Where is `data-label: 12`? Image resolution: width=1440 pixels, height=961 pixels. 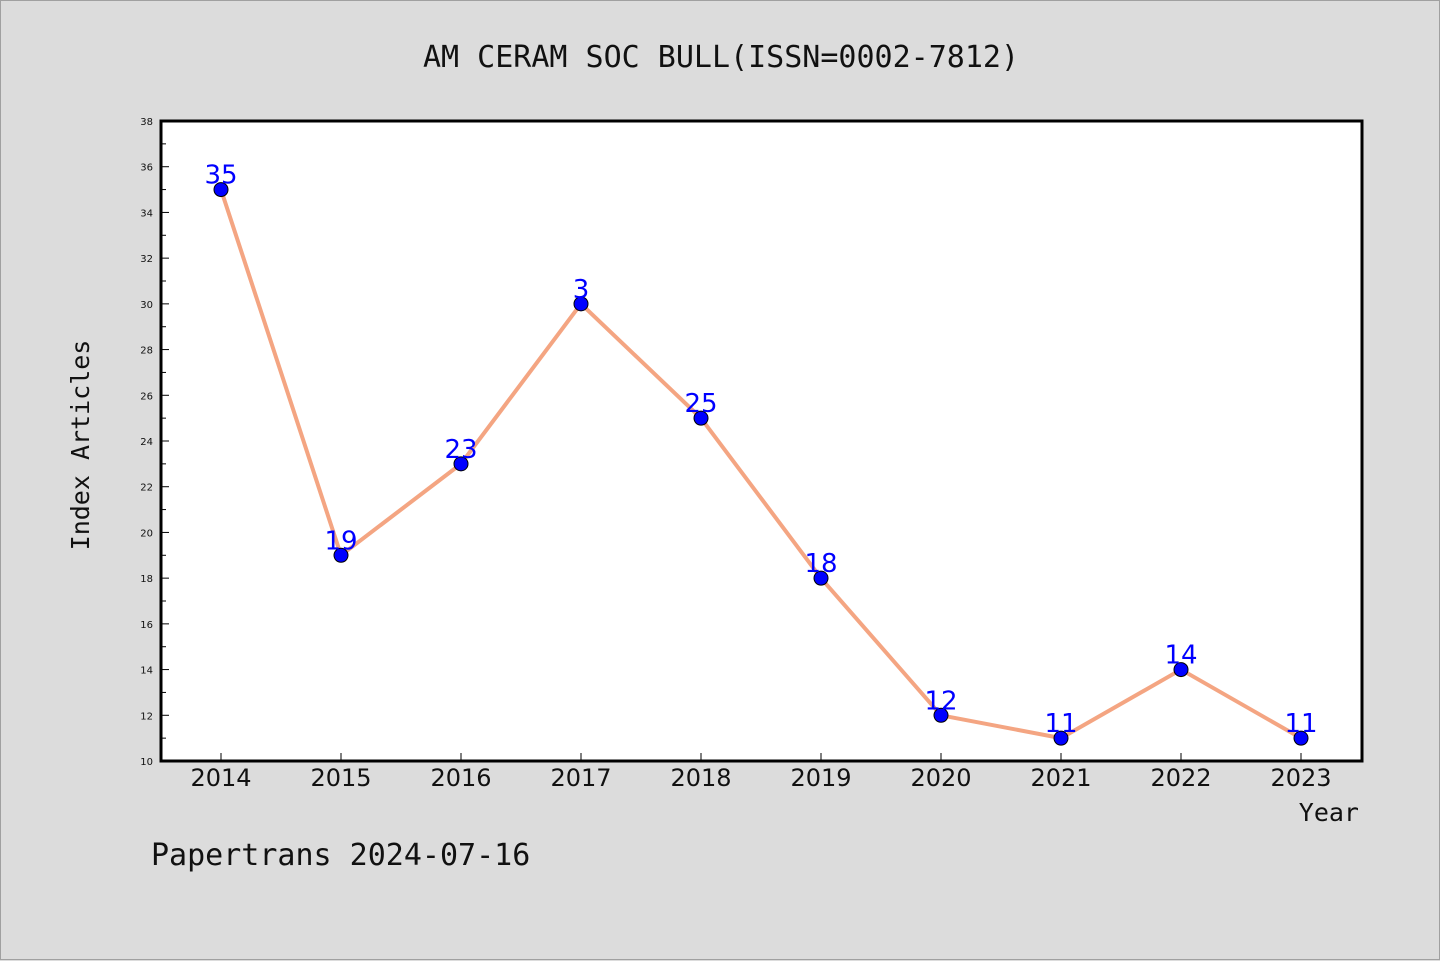
data-label: 12 is located at coordinates (940, 701).